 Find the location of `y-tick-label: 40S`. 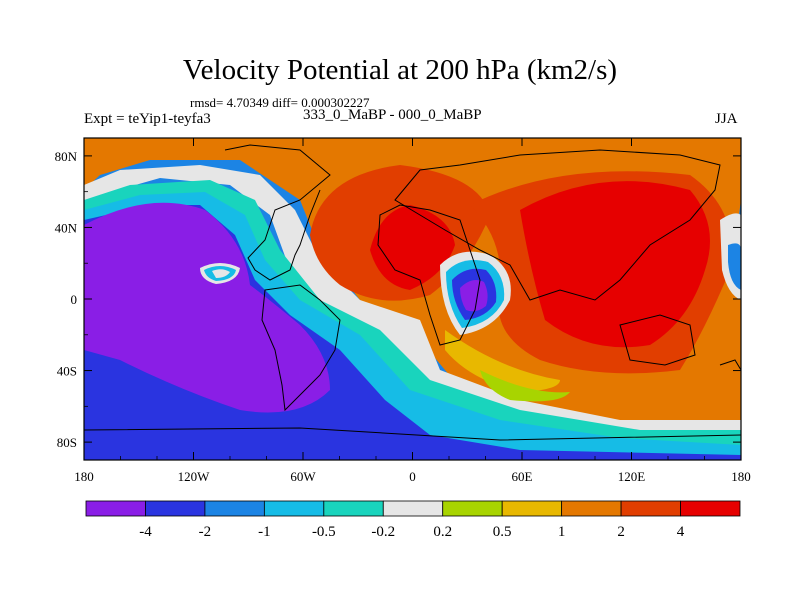

y-tick-label: 40S is located at coordinates (67, 371).